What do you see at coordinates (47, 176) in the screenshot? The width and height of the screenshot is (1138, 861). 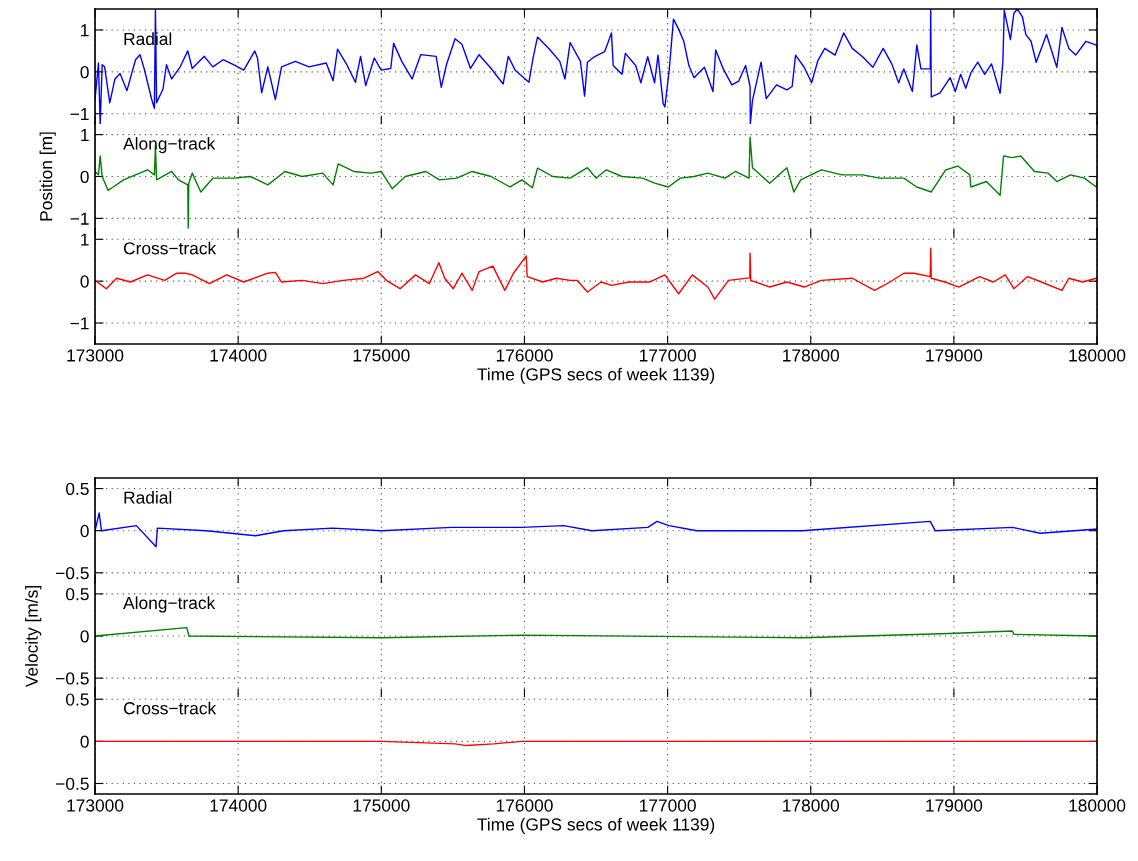 I see `y-axis-title: Position [m]` at bounding box center [47, 176].